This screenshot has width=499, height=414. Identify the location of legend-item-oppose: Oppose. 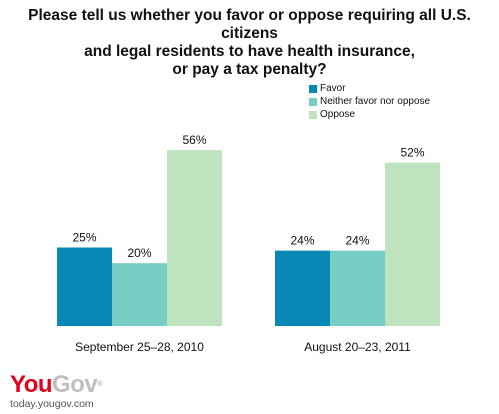
(369, 114).